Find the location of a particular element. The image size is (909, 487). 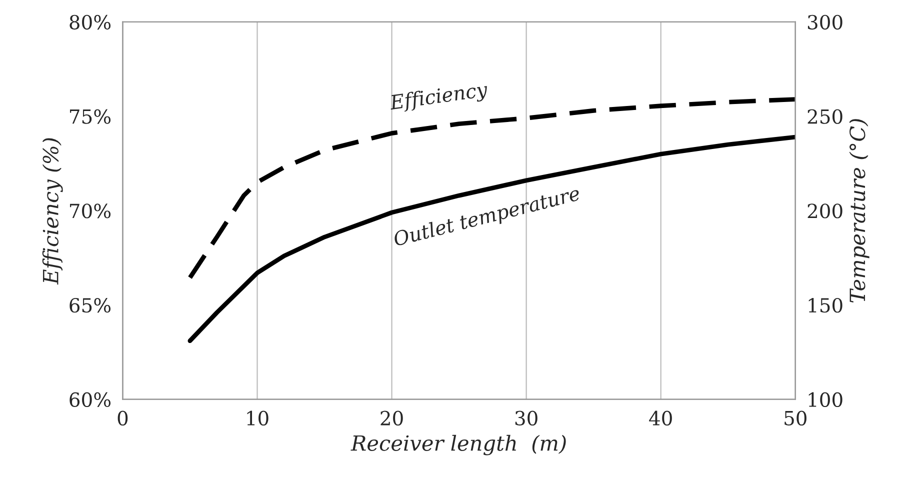

y-tick-label: 75% is located at coordinates (90, 116).